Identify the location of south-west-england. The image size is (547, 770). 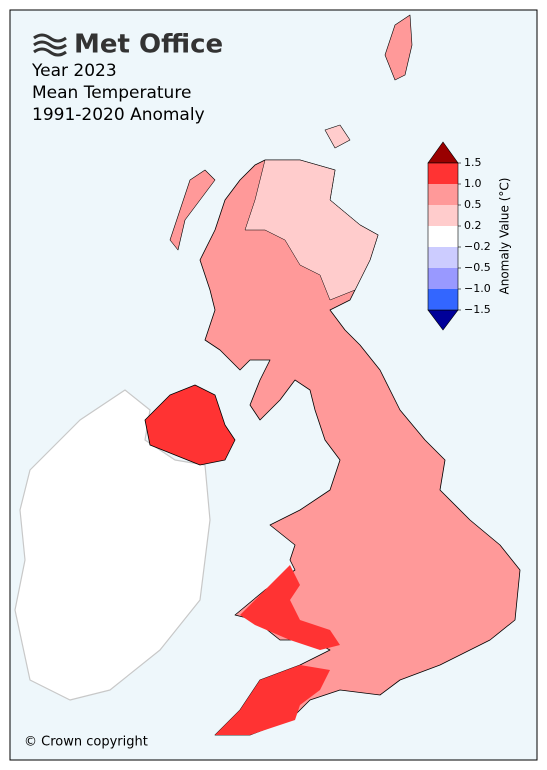
(272, 700).